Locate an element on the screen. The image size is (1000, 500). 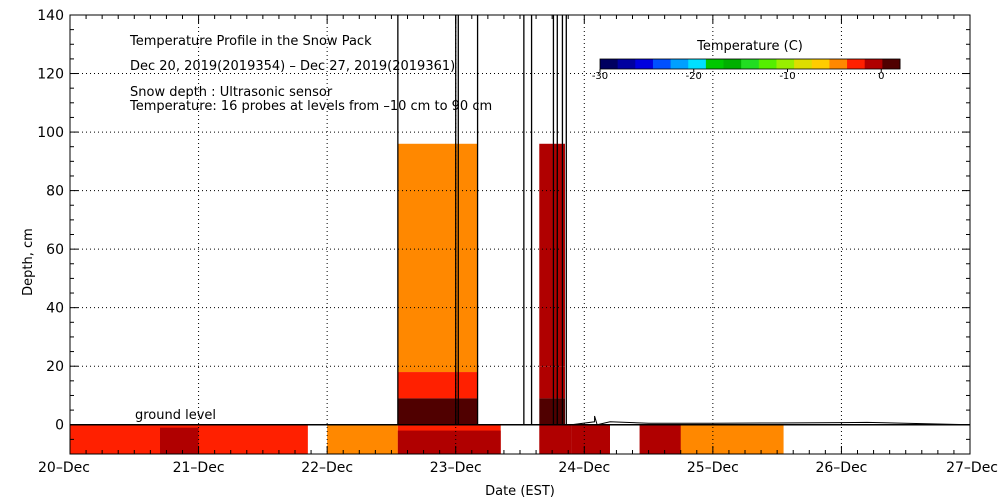
colorbar-title: Temperature (C) is located at coordinates (749, 46).